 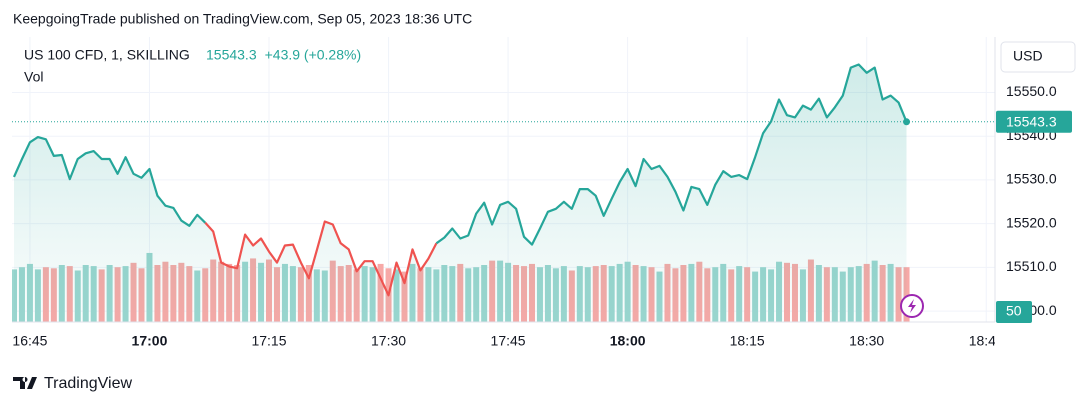 I want to click on y-tick-label: 15510.0, so click(x=1031, y=266).